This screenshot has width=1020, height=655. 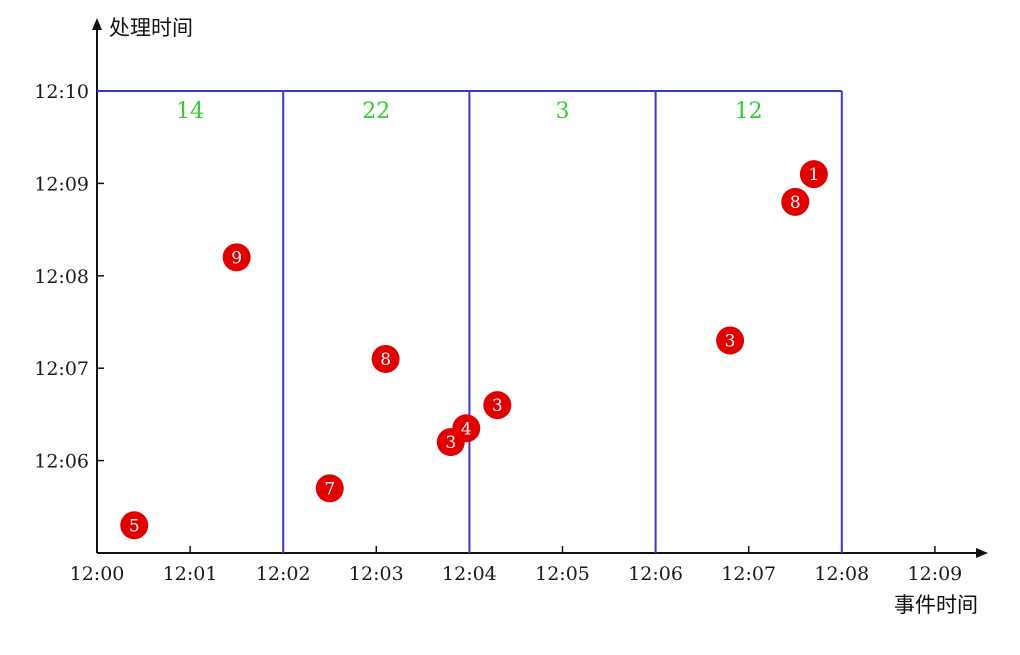 What do you see at coordinates (190, 574) in the screenshot?
I see `x-tick-label: 12:01` at bounding box center [190, 574].